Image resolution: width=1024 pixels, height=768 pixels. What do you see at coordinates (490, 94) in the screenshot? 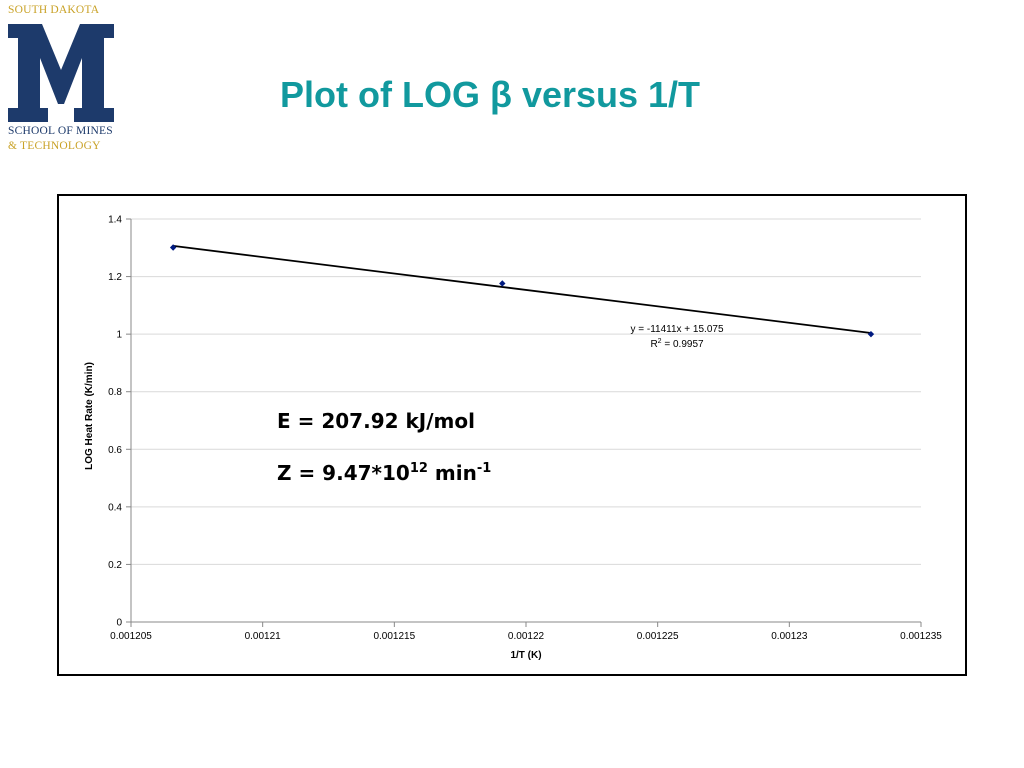
I see `slide-title: Plot of LOG β versus 1/T` at bounding box center [490, 94].